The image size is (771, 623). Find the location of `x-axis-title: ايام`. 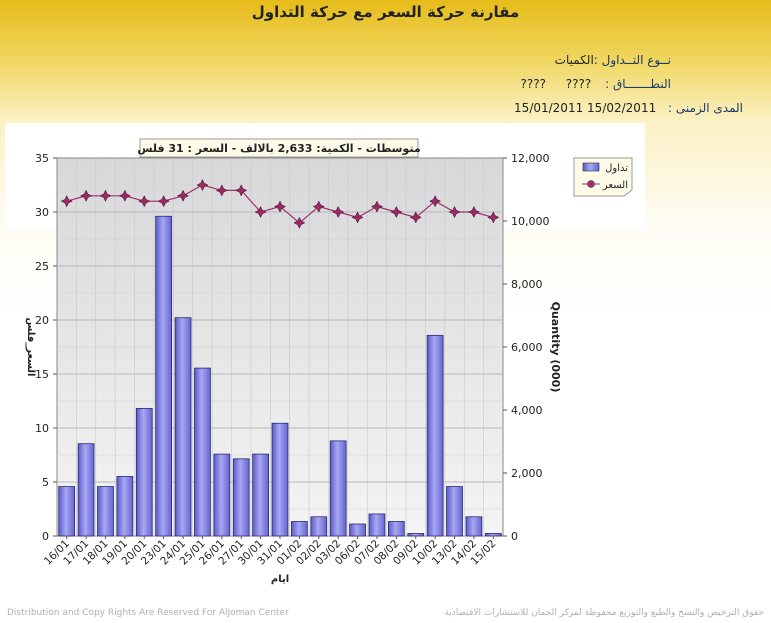

x-axis-title: ايام is located at coordinates (280, 579).